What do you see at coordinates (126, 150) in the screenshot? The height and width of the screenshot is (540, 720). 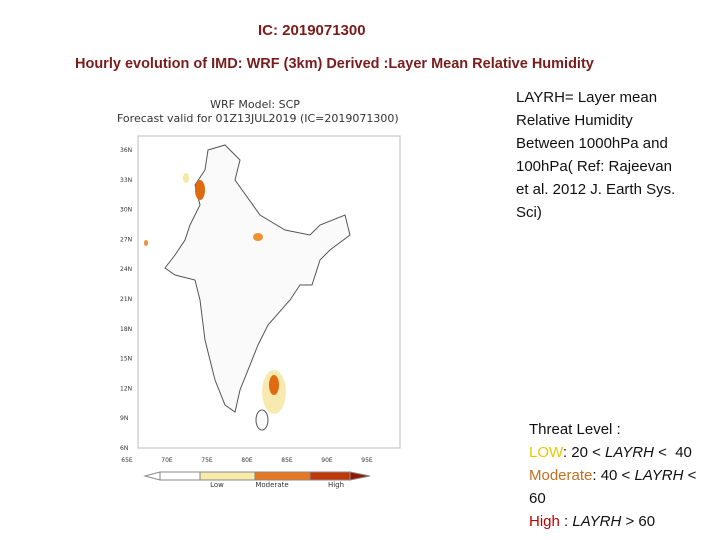 I see `lat-label: 36N` at bounding box center [126, 150].